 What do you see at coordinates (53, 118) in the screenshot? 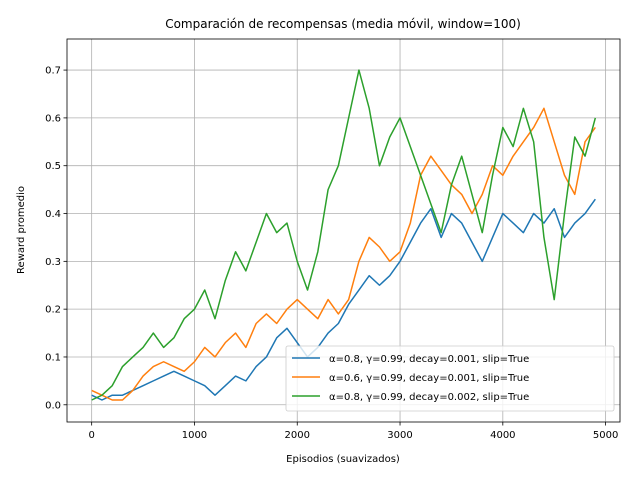
I see `y-tick-label: 0.6` at bounding box center [53, 118].